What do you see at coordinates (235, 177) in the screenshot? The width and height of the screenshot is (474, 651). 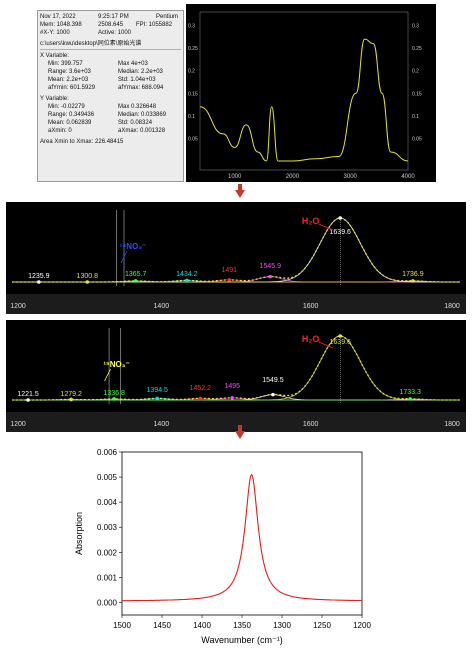 I see `x-tick-label: 1000` at bounding box center [235, 177].